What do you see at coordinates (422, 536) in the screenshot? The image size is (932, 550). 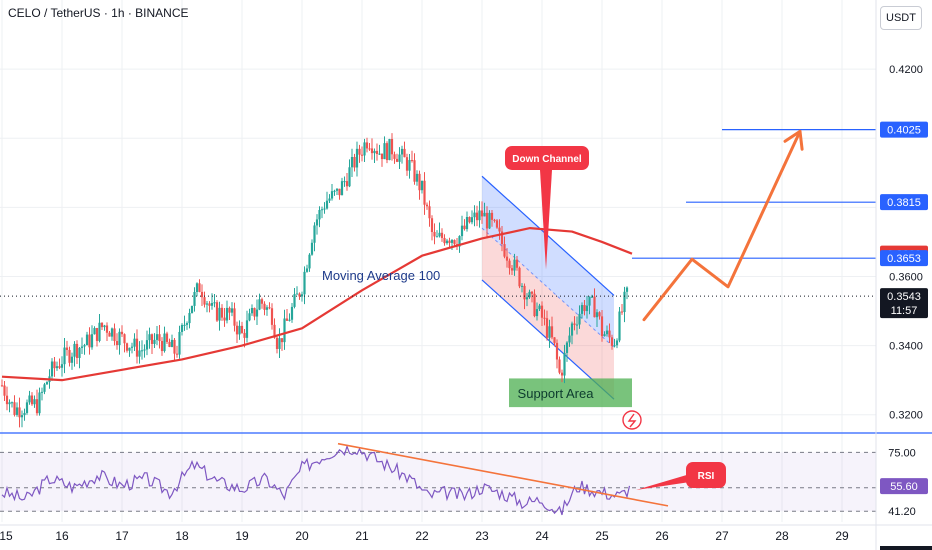 I see `time-tick-label: 22` at bounding box center [422, 536].